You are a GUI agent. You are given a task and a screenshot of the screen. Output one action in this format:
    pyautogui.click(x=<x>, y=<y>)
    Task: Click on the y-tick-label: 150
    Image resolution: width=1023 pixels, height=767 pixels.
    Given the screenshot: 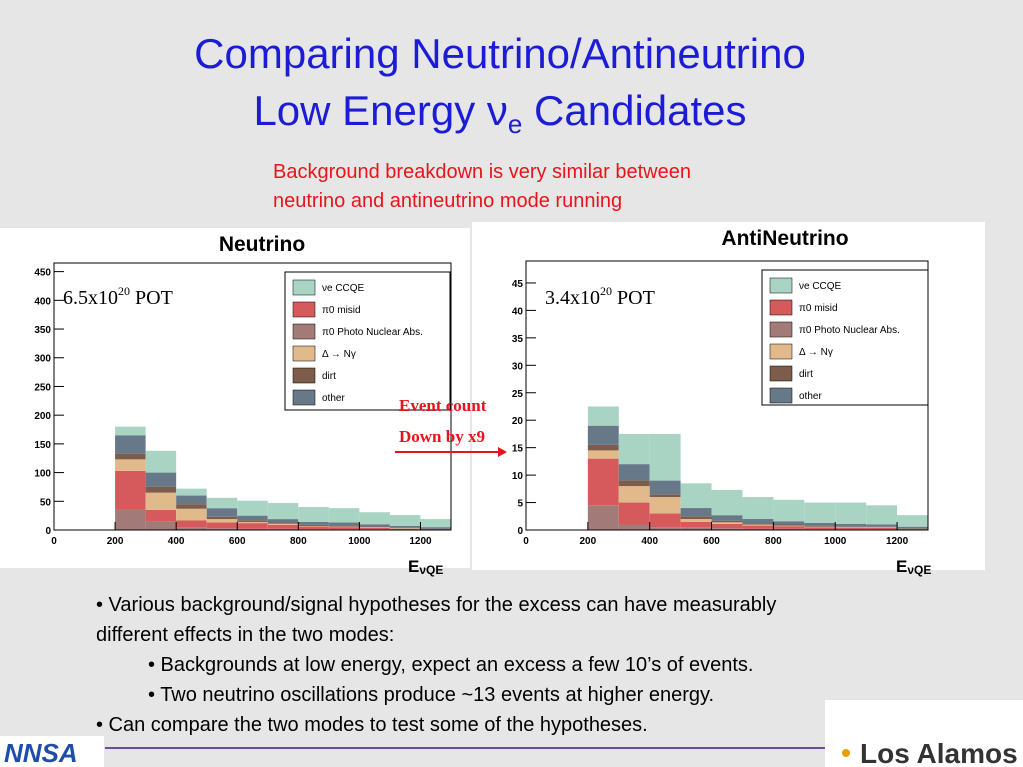 What is the action you would take?
    pyautogui.click(x=42, y=445)
    